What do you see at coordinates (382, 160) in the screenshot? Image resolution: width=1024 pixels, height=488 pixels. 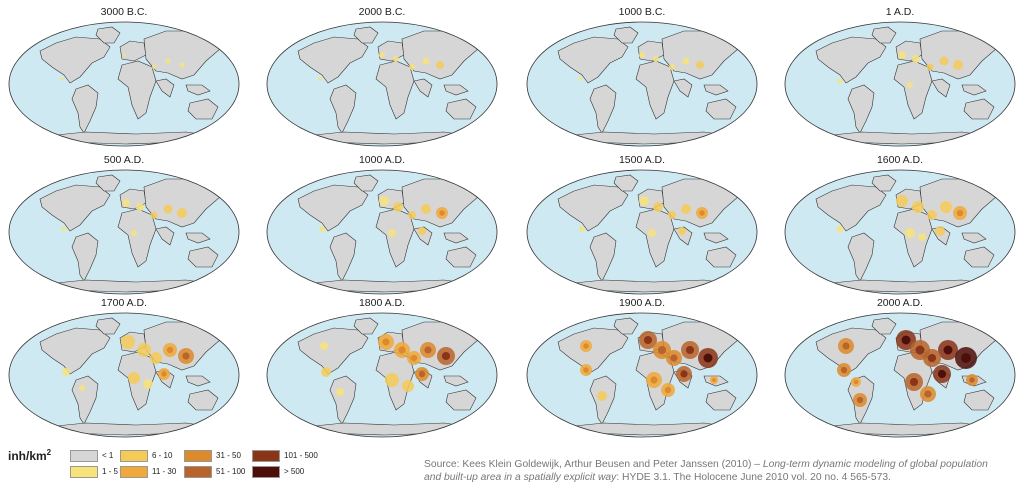 I see `map-title: 1000 A.D.` at bounding box center [382, 160].